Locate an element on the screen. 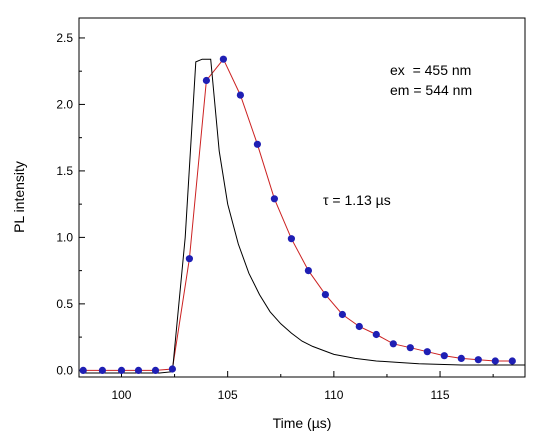 Image resolution: width=550 pixels, height=448 pixels. tau-label: τ = 1.13 µs is located at coordinates (357, 200).